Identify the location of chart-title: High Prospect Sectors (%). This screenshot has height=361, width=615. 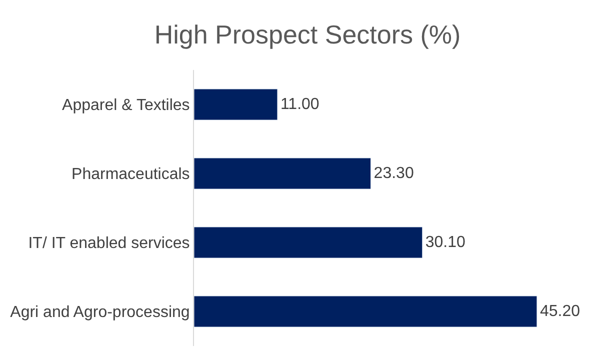
(307, 34).